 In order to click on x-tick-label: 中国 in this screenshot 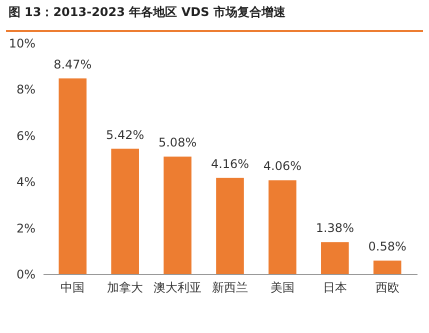, I will do `click(72, 287)`.